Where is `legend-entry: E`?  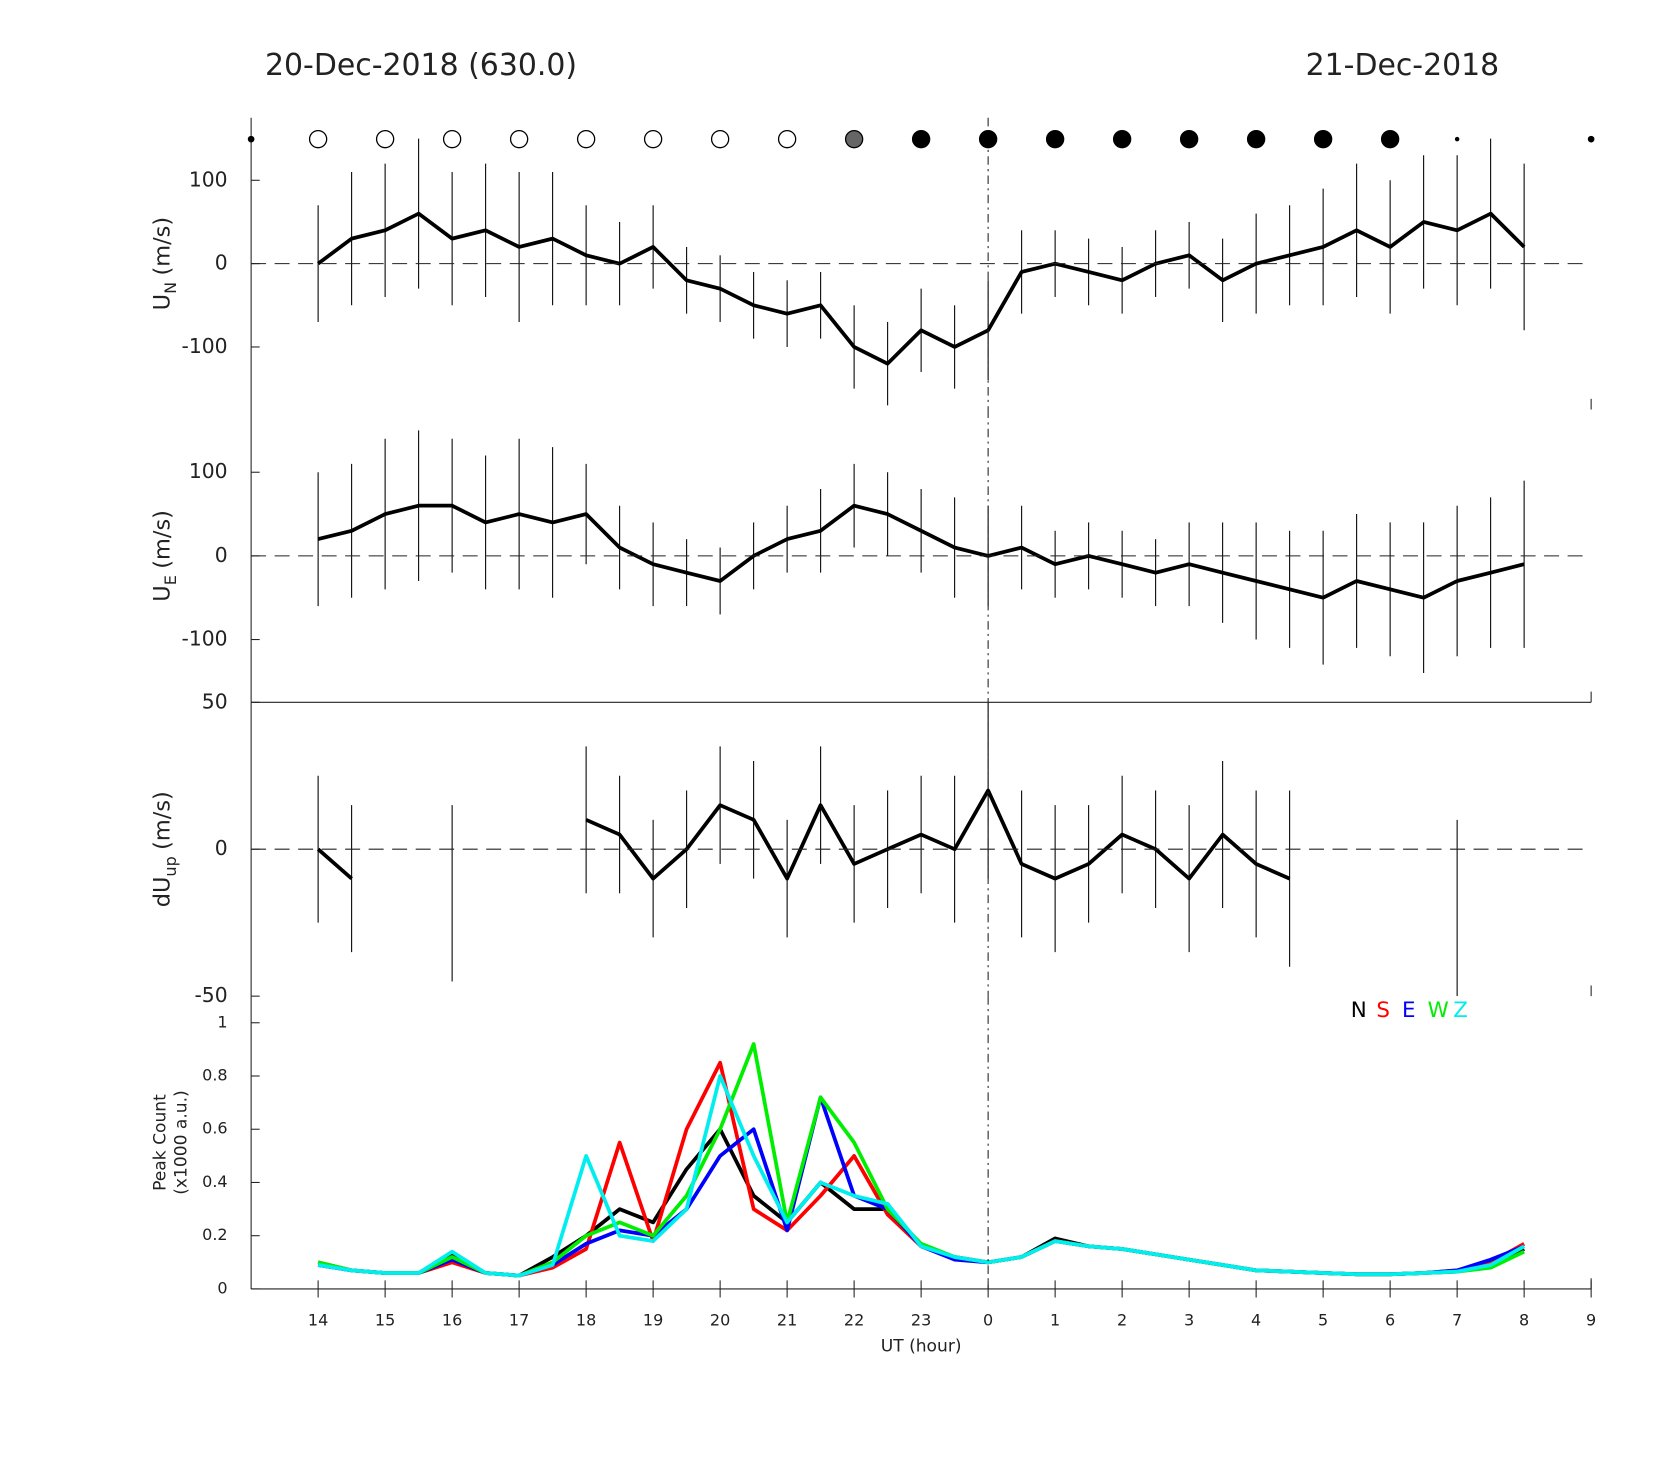
legend-entry: E is located at coordinates (1409, 1010).